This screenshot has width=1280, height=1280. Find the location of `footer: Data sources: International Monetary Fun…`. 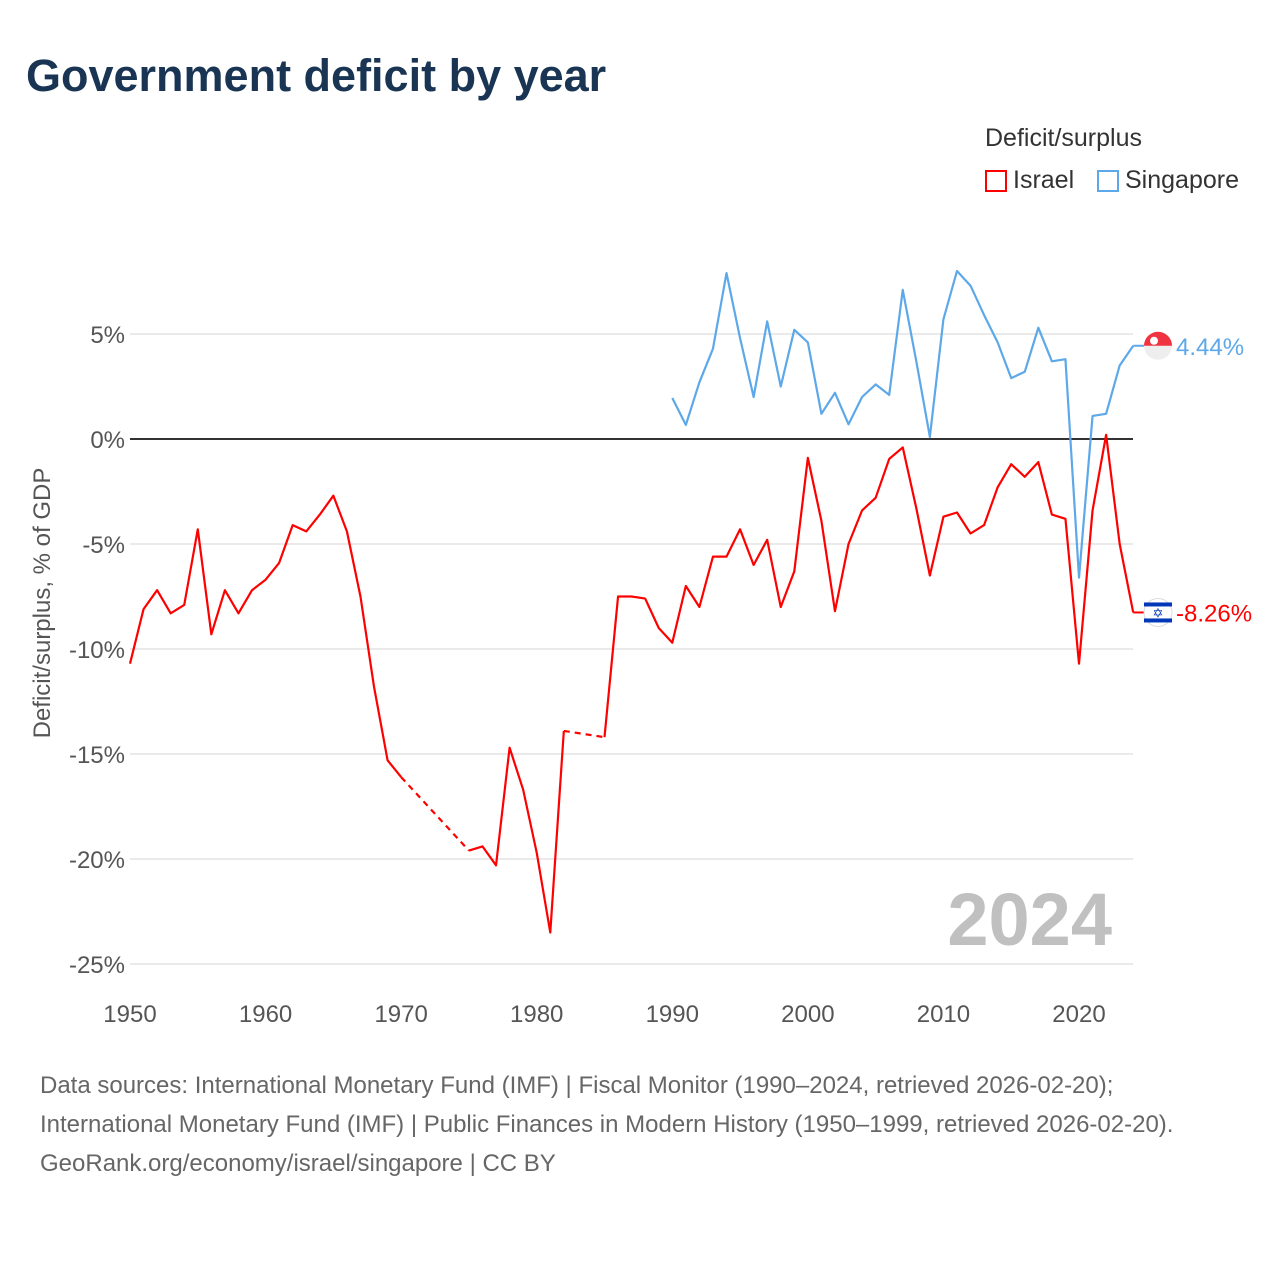

footer: Data sources: International Monetary Fun… is located at coordinates (640, 1124).